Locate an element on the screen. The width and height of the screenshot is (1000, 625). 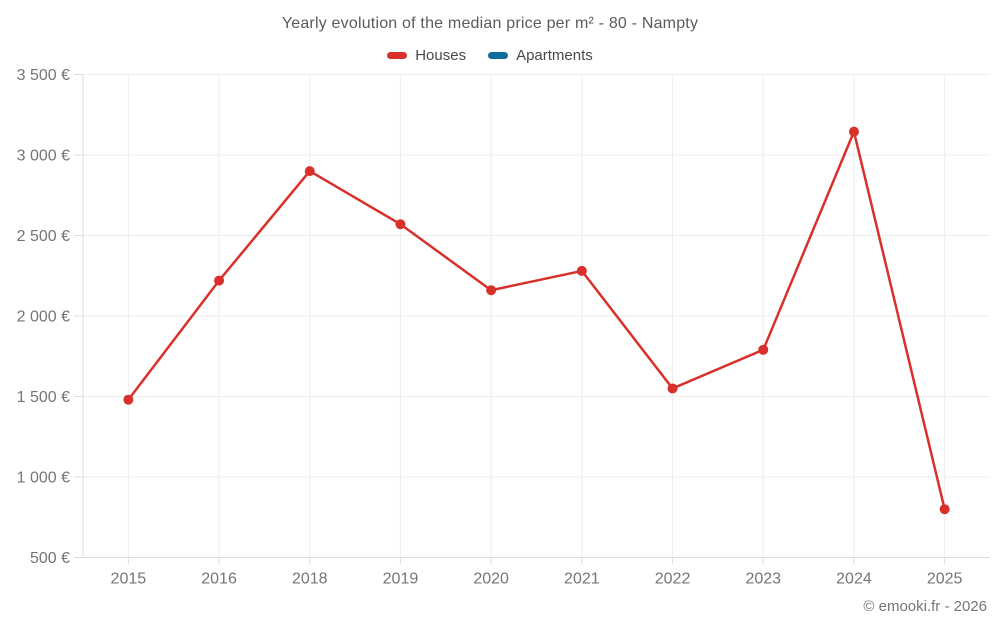
y-axis-label: 1 500 € is located at coordinates (43, 397).